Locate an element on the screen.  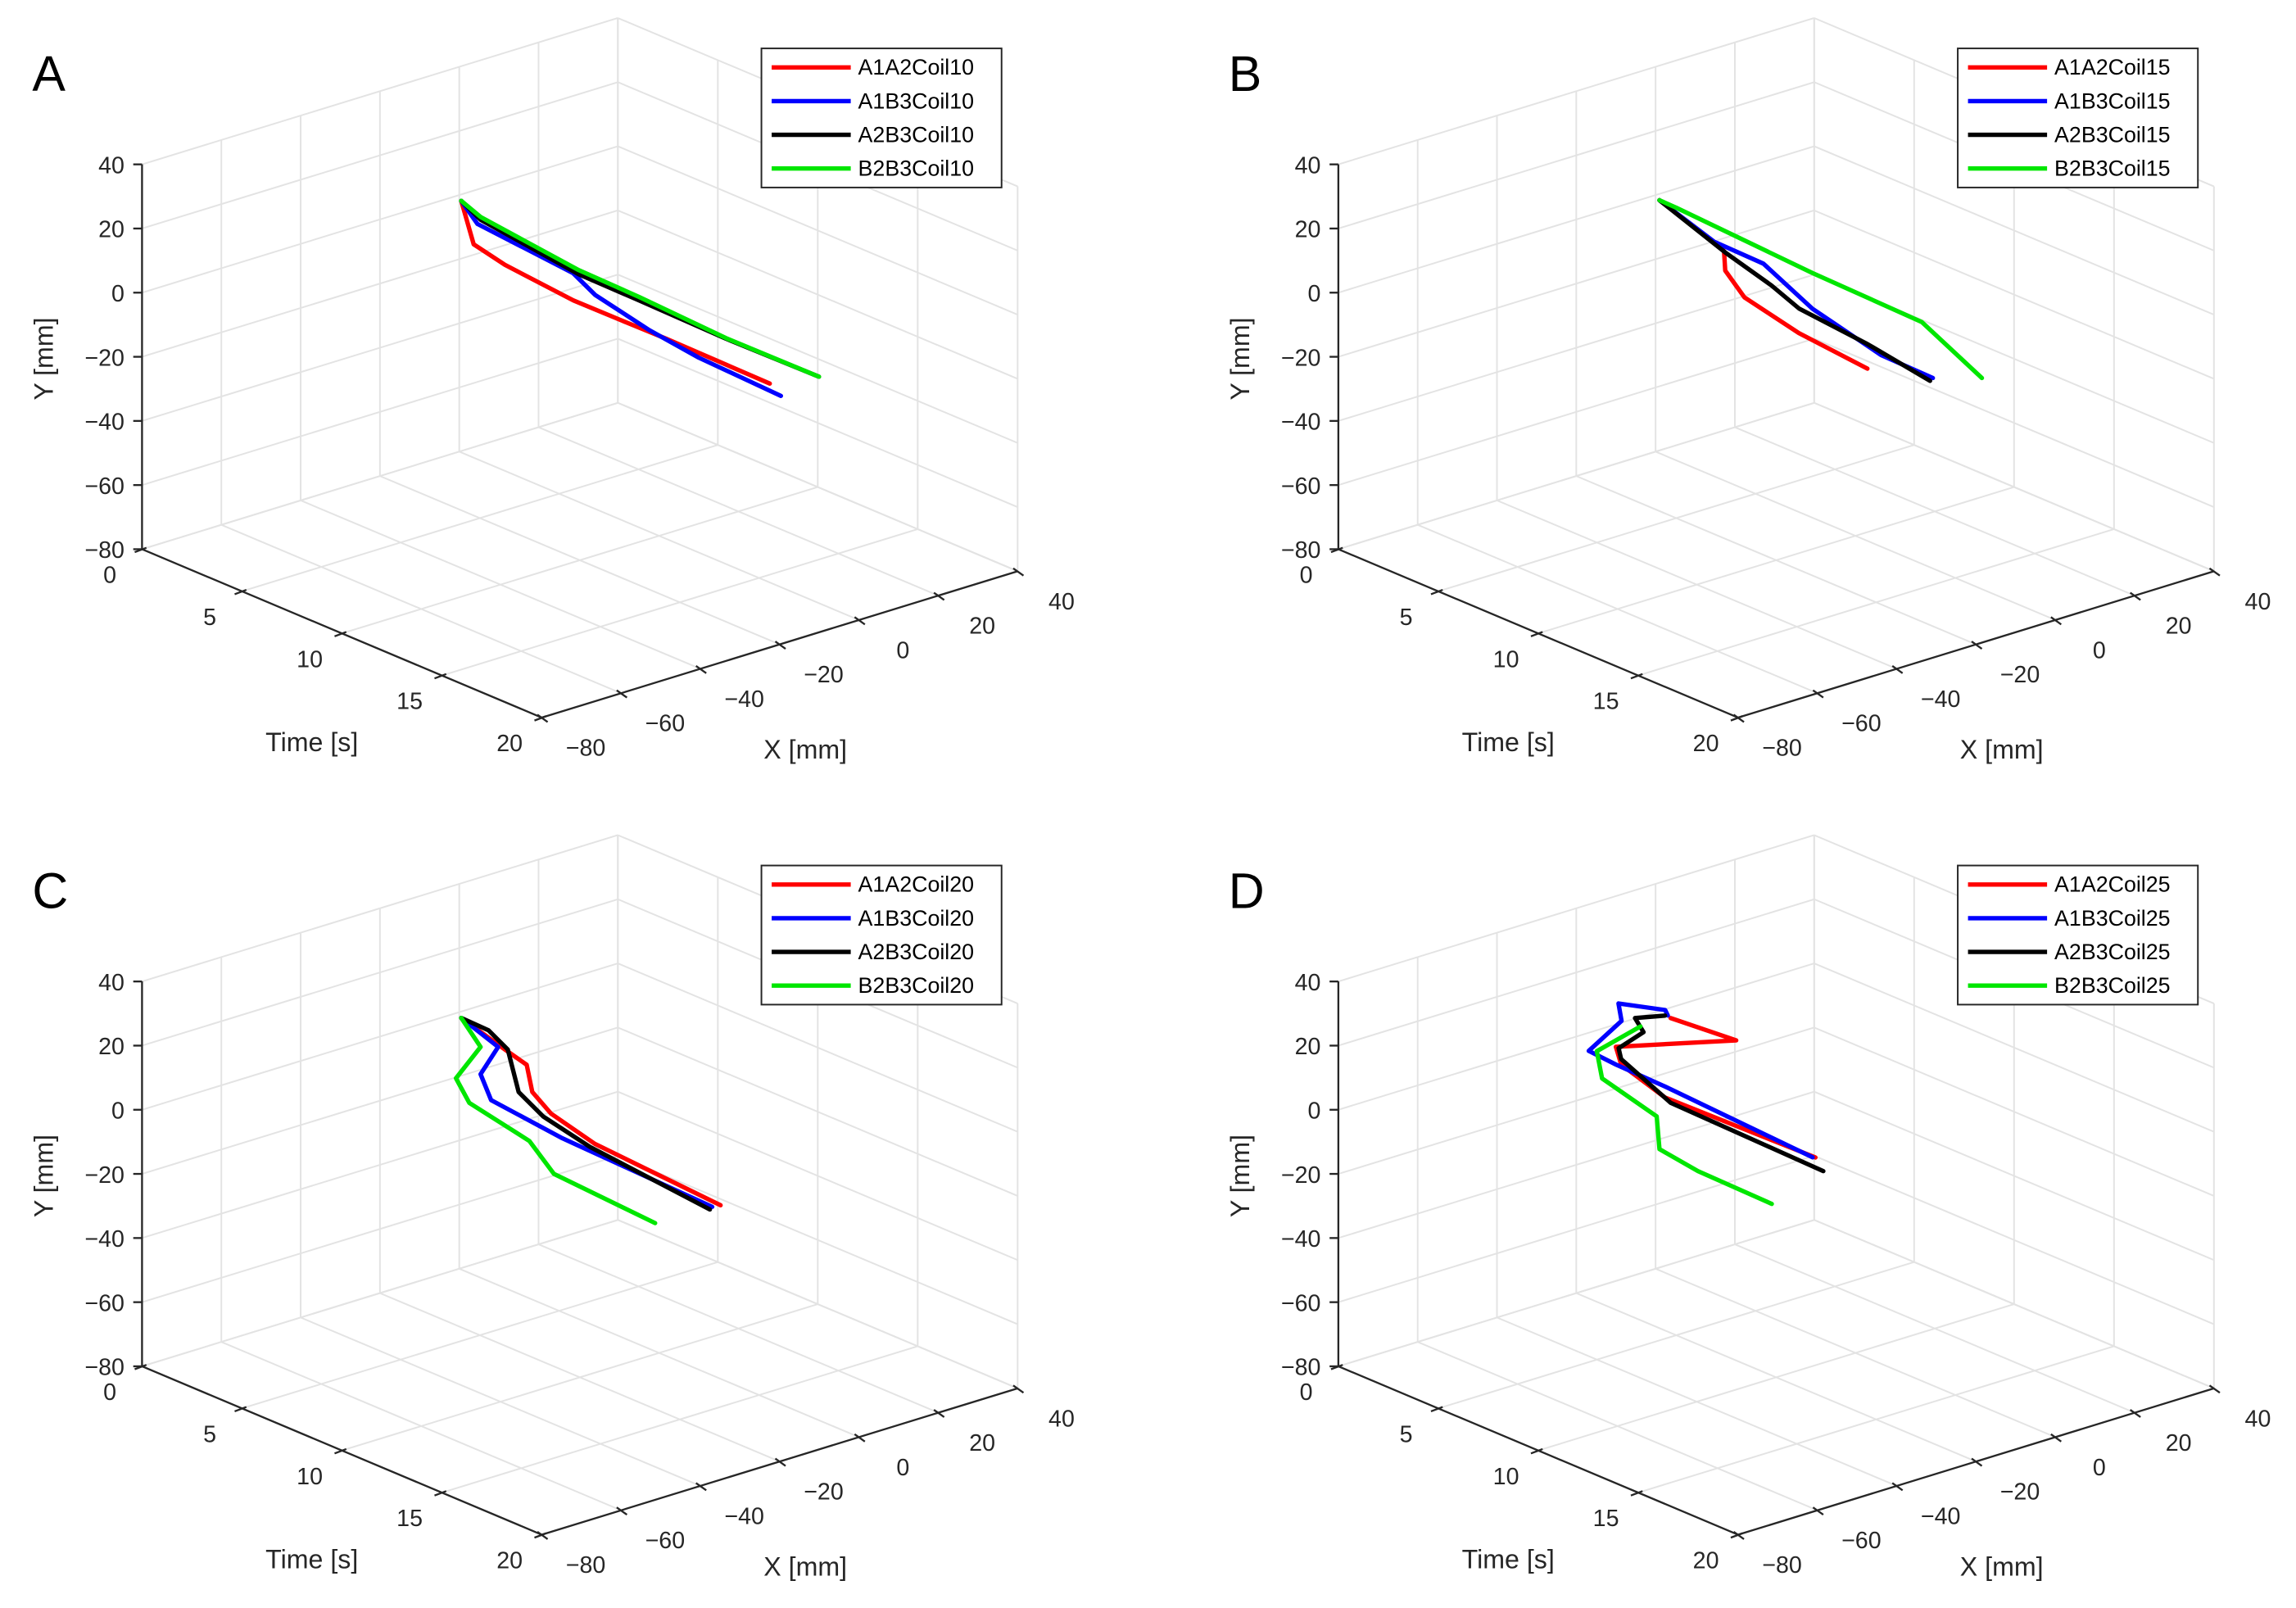
panel-letter: D is located at coordinates (1247, 890).